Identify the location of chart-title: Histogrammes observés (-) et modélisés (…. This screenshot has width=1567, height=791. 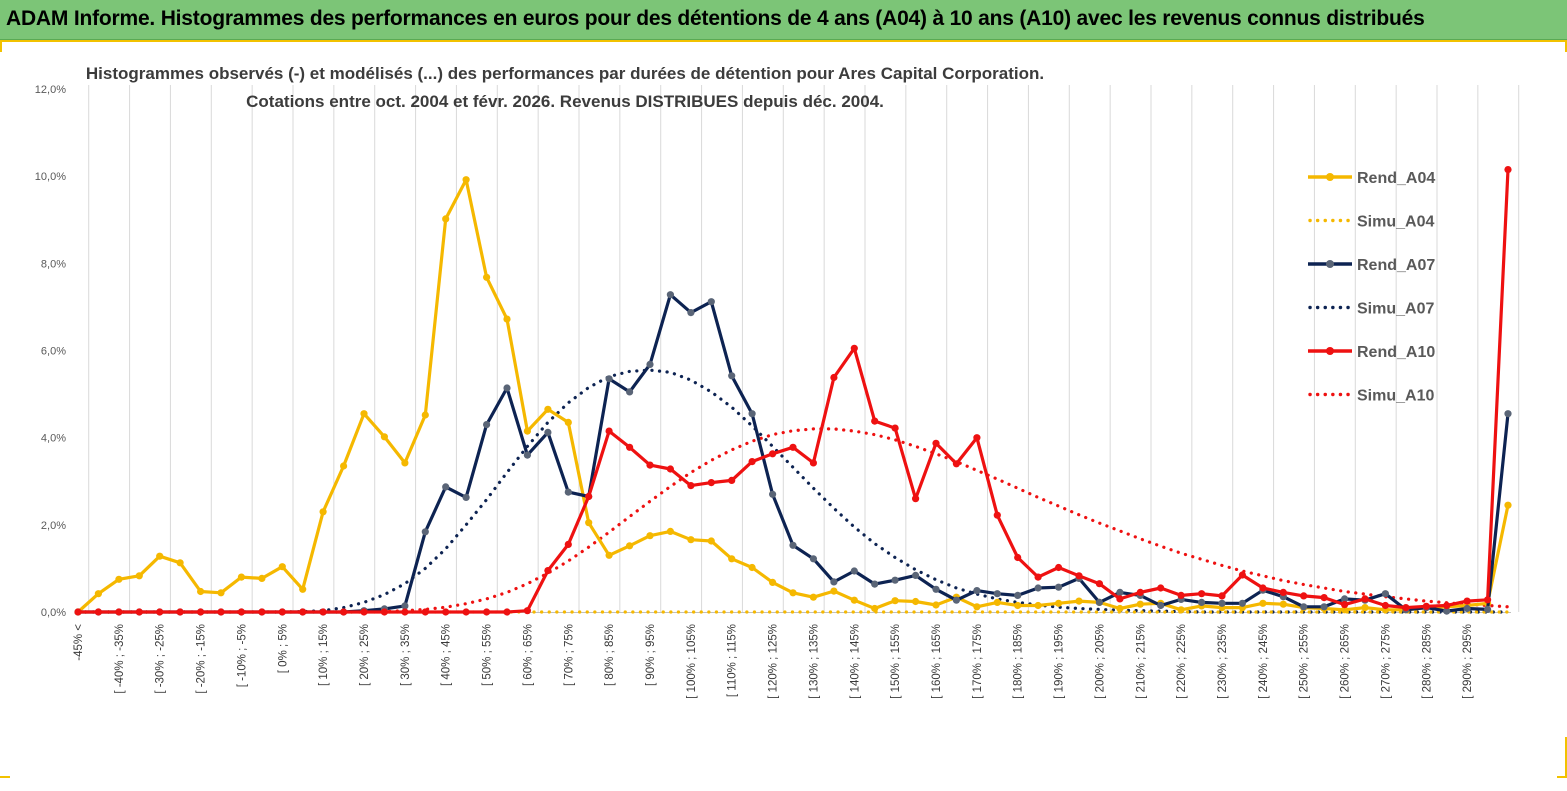
(565, 73).